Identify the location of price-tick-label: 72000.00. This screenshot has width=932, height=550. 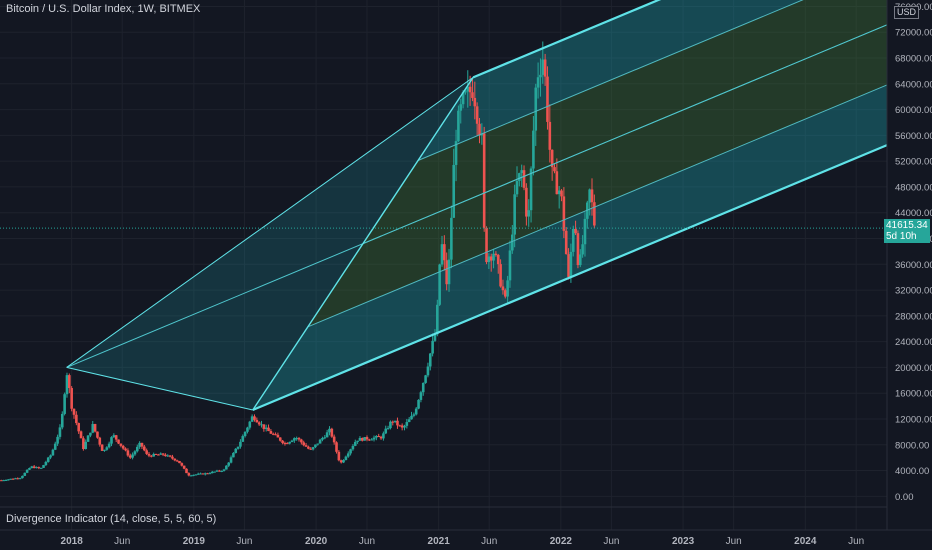
(913, 33).